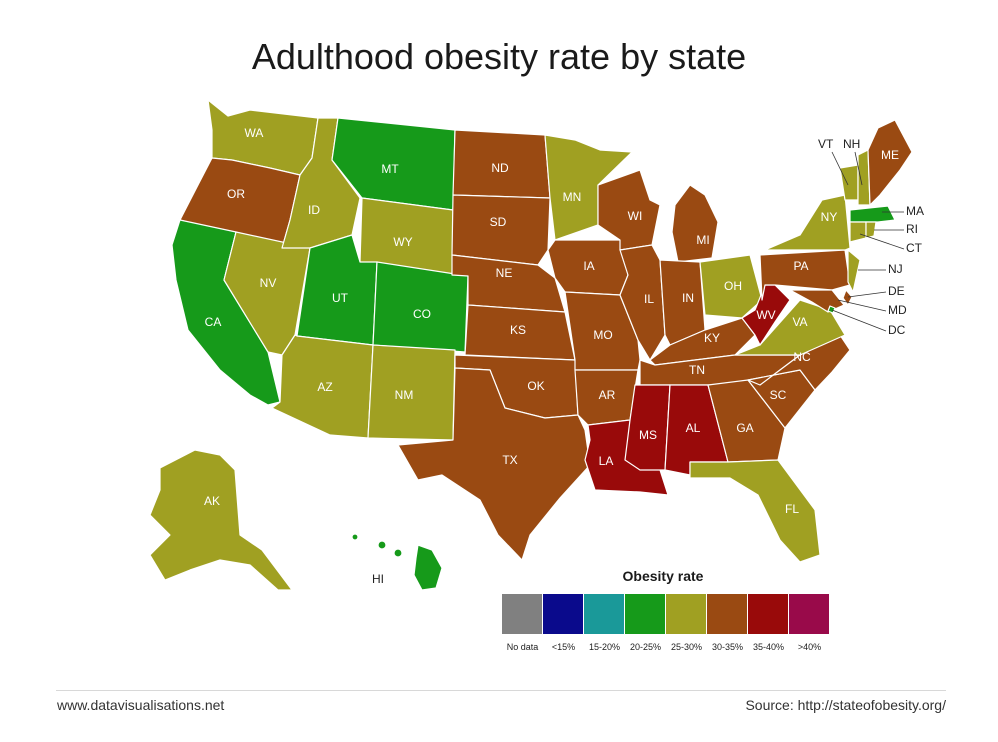 This screenshot has height=742, width=998. What do you see at coordinates (802, 357) in the screenshot?
I see `label-NC: NC` at bounding box center [802, 357].